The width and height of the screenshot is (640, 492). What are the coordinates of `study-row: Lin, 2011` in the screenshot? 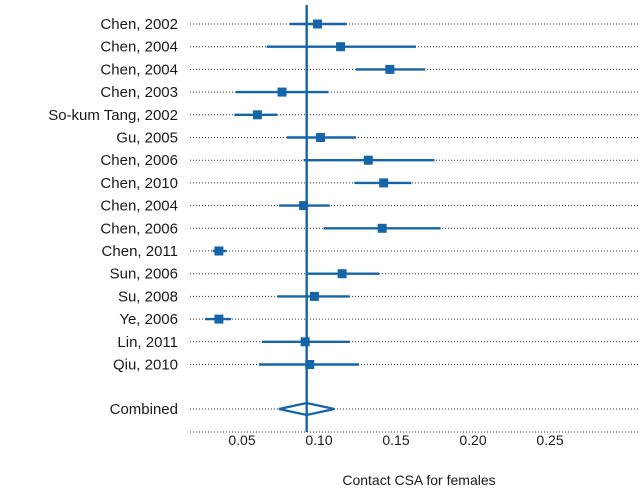 It's located at (378, 342).